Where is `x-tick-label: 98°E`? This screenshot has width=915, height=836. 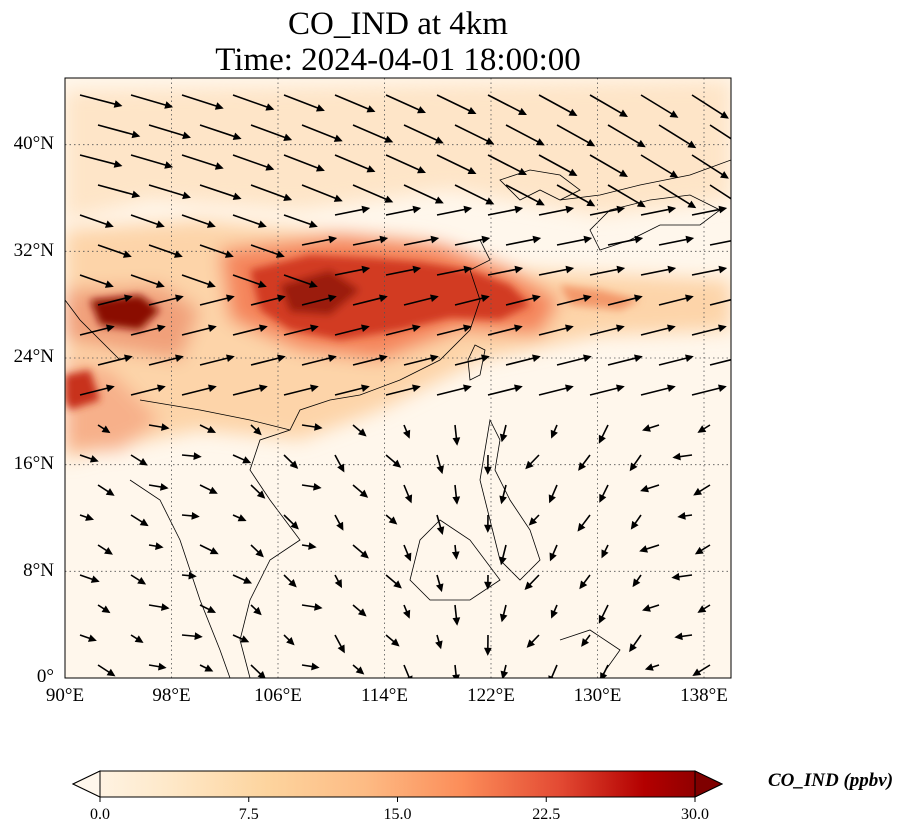 x-tick-label: 98°E is located at coordinates (171, 695).